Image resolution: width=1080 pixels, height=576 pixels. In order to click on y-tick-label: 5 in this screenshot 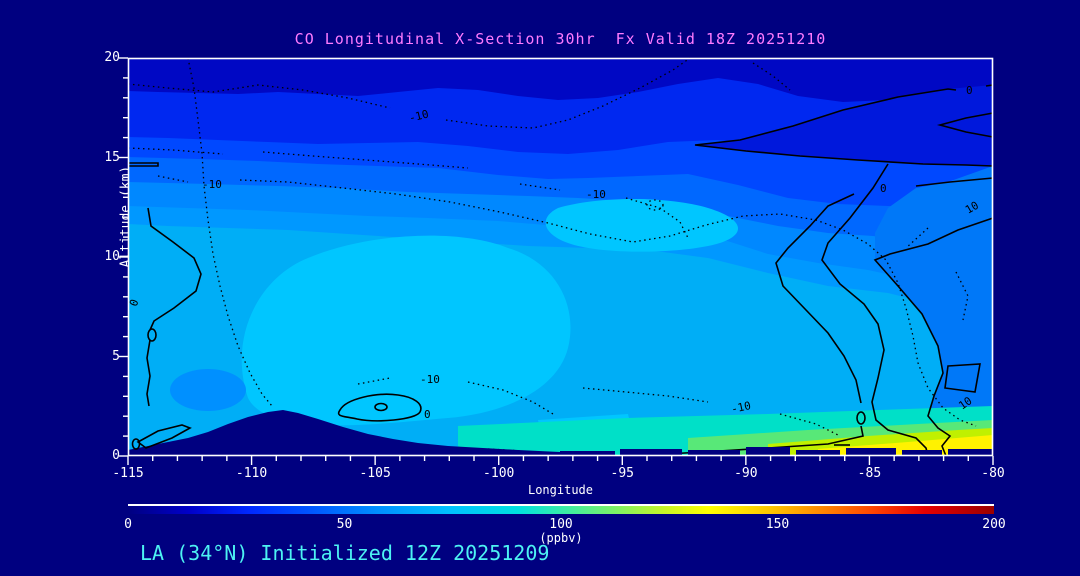, I will do `click(116, 356)`.